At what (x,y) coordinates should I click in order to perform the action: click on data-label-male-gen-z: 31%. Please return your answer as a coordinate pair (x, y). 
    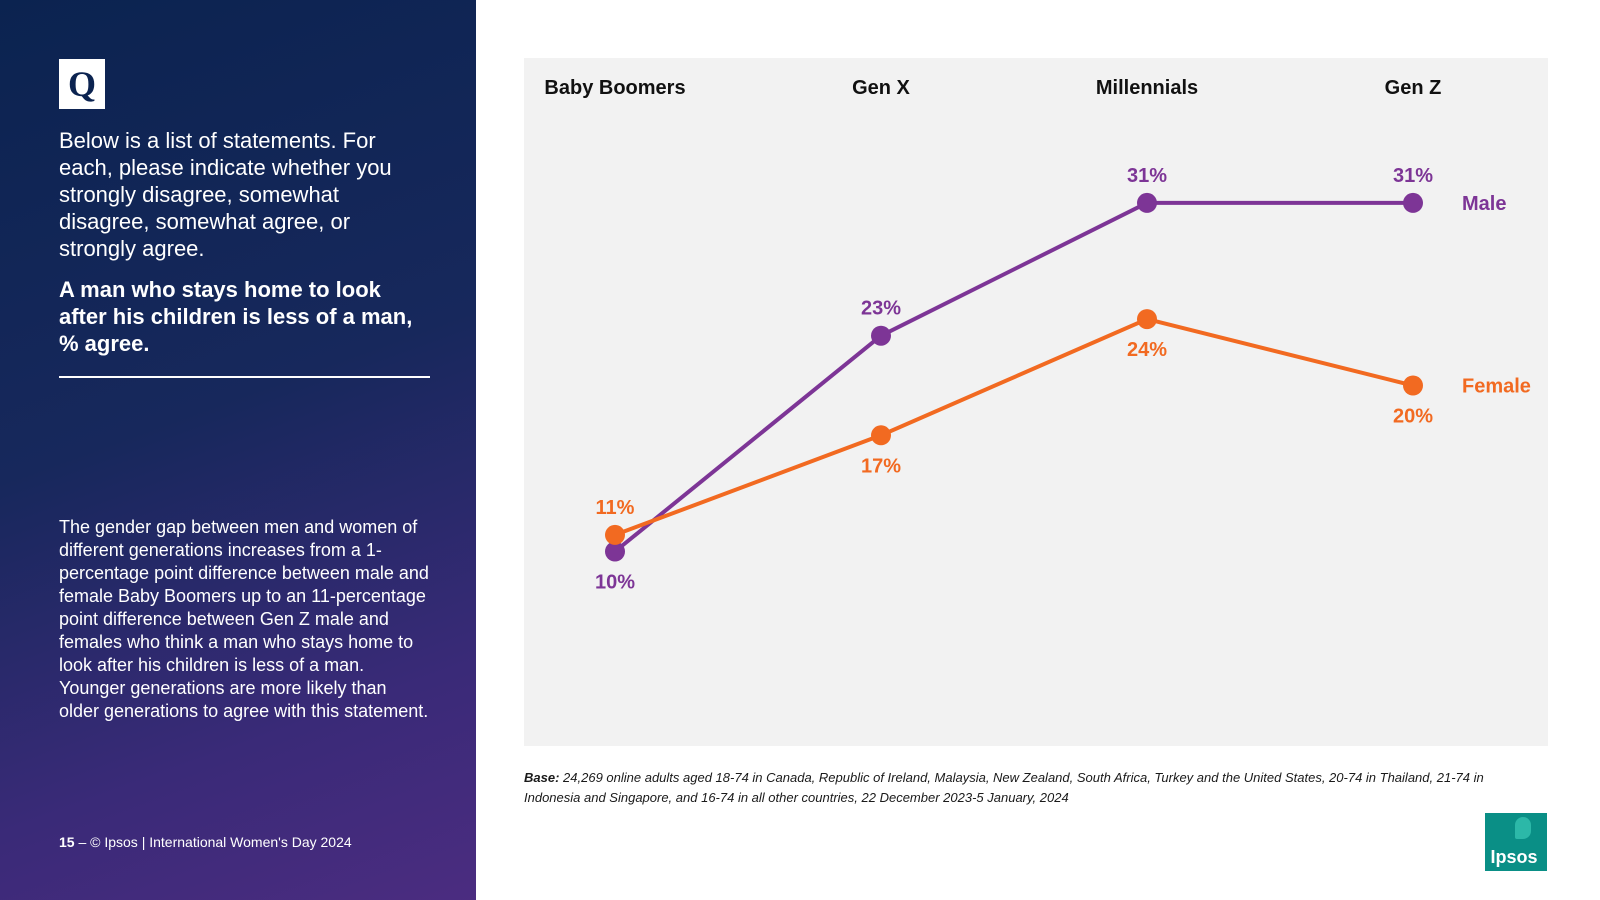
    Looking at the image, I should click on (1413, 176).